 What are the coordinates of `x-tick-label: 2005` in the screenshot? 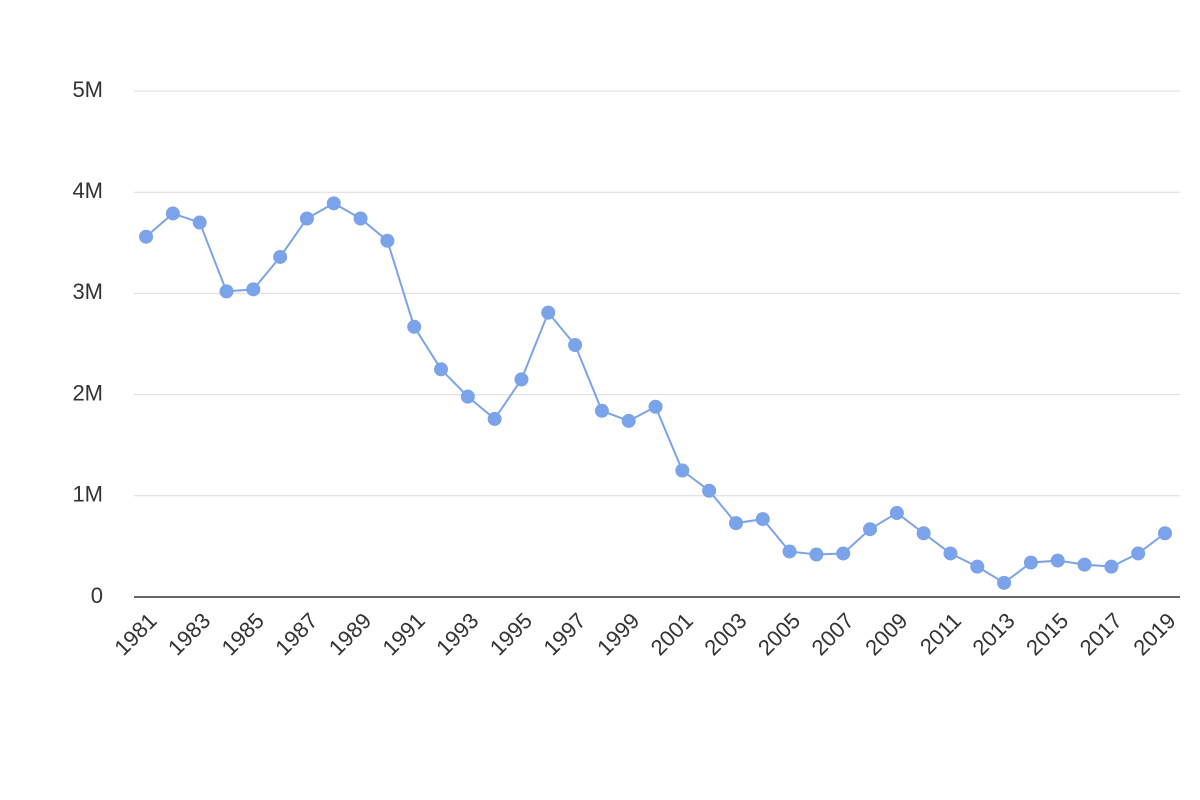 It's located at (779, 634).